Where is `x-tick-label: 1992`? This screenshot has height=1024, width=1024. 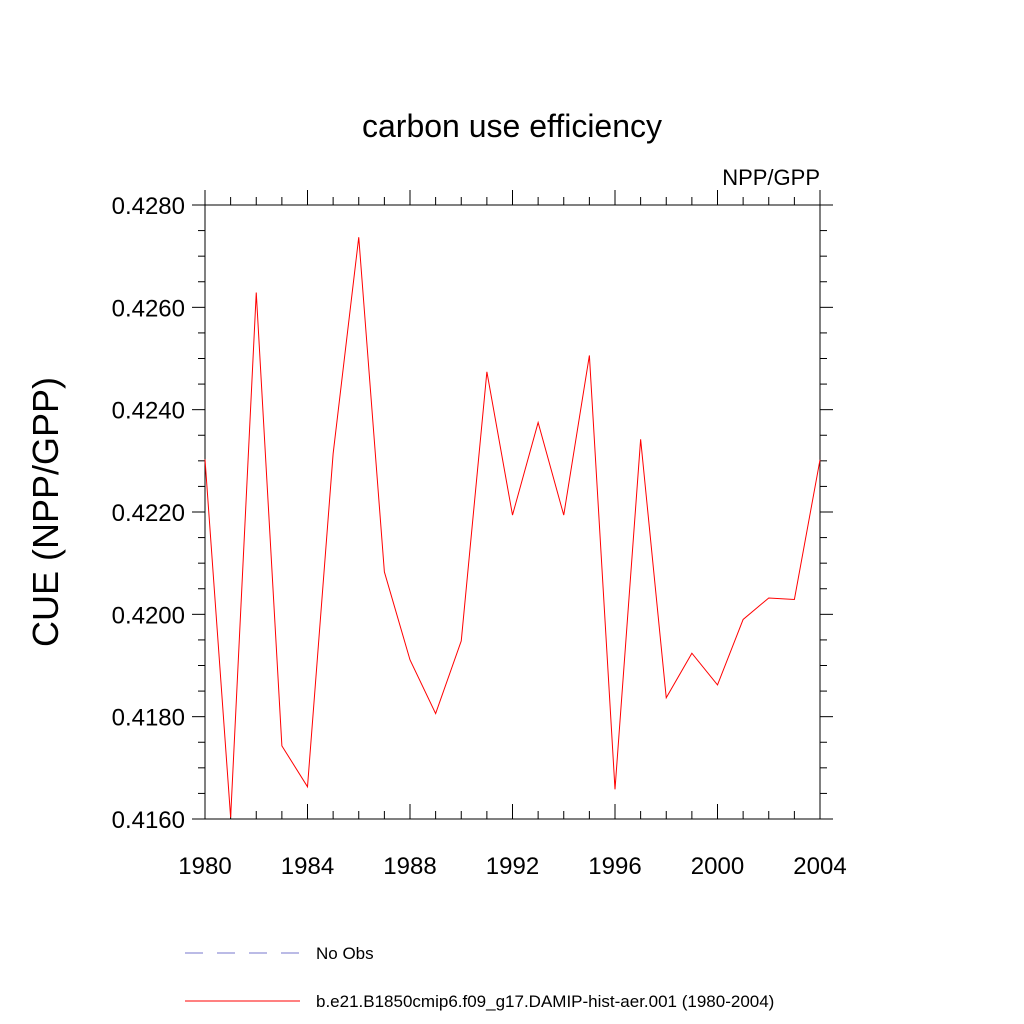
x-tick-label: 1992 is located at coordinates (512, 866).